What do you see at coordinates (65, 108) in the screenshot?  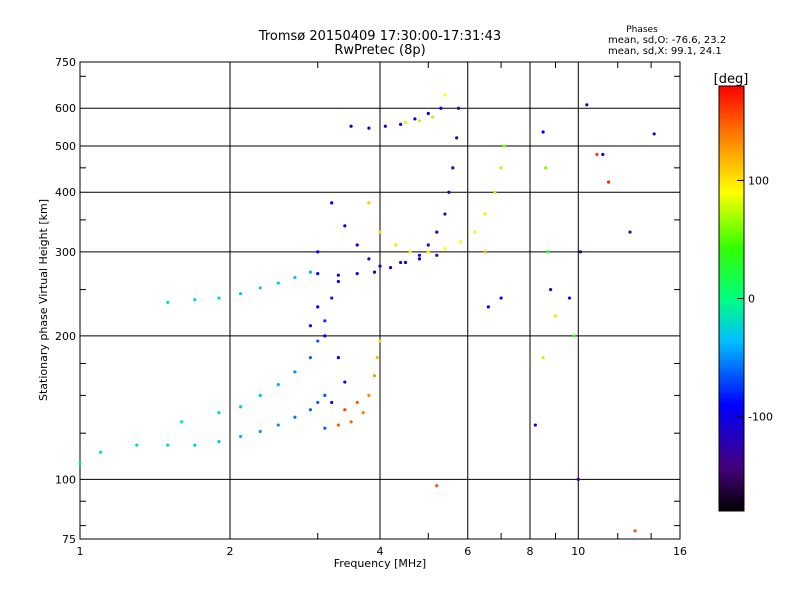 I see `y-tick-label: 600` at bounding box center [65, 108].